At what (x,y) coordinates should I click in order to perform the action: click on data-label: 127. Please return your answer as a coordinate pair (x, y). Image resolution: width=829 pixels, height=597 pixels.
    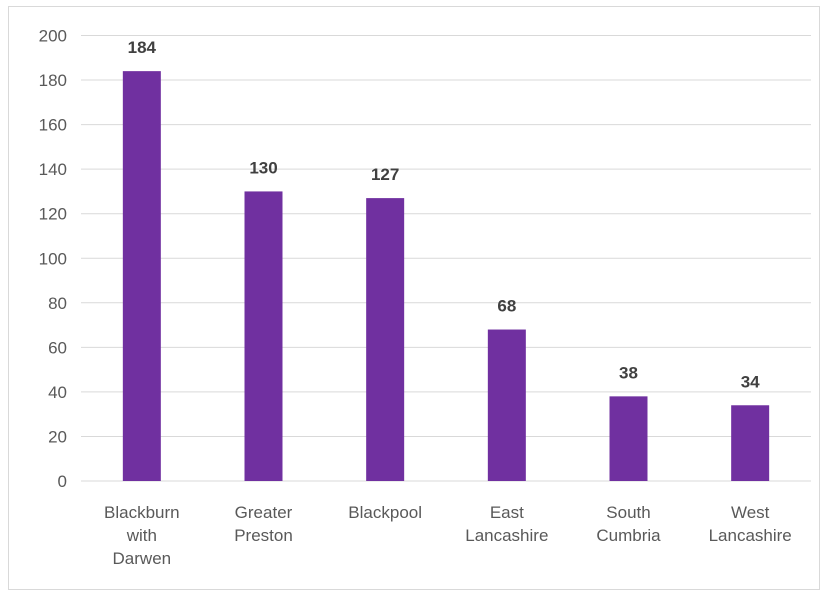
    Looking at the image, I should click on (385, 174).